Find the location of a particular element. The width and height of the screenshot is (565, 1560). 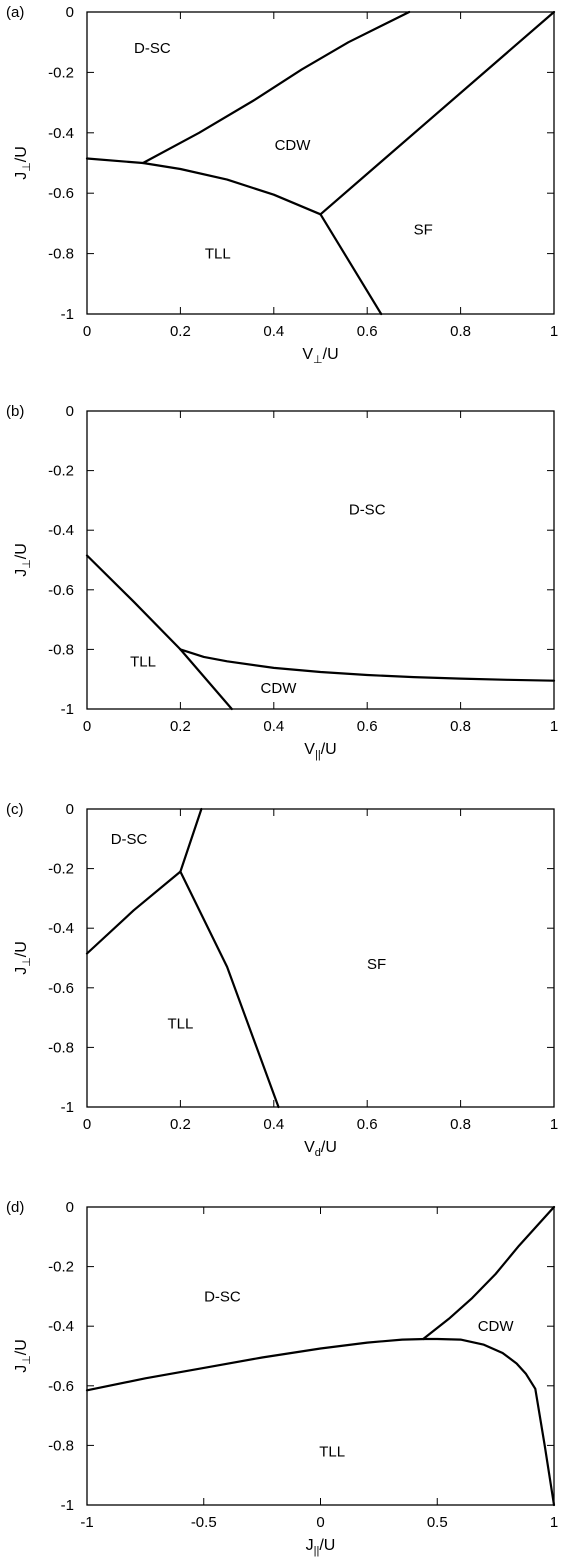

x-axis-label: V||/U is located at coordinates (320, 751).